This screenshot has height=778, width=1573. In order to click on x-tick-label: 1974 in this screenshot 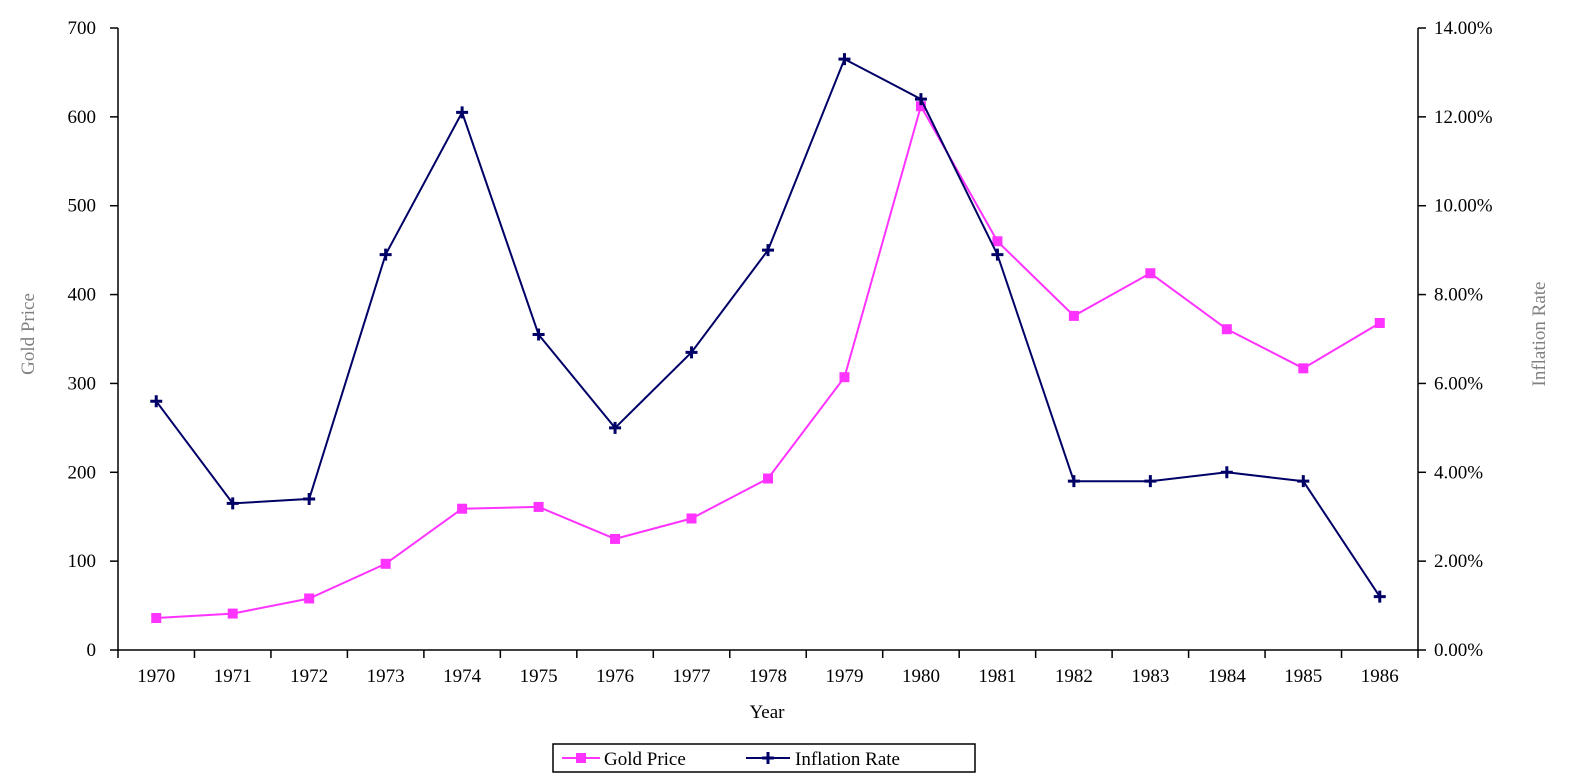, I will do `click(462, 676)`.